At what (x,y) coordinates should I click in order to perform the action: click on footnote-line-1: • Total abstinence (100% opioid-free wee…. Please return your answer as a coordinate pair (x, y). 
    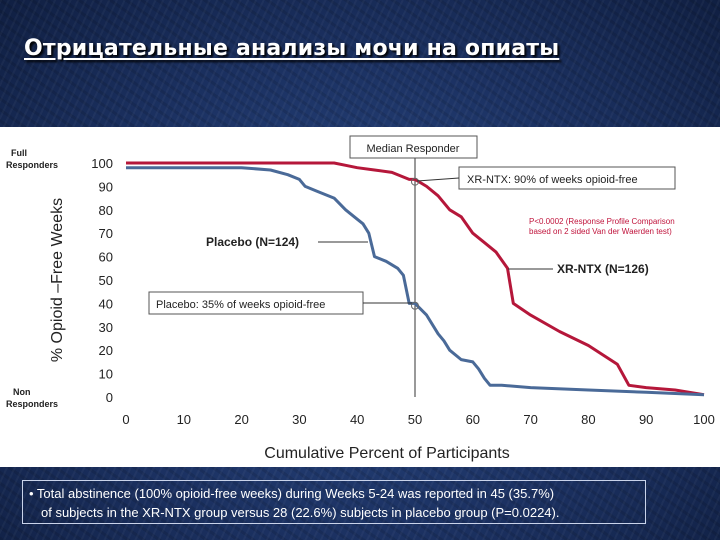
    Looking at the image, I should click on (292, 493).